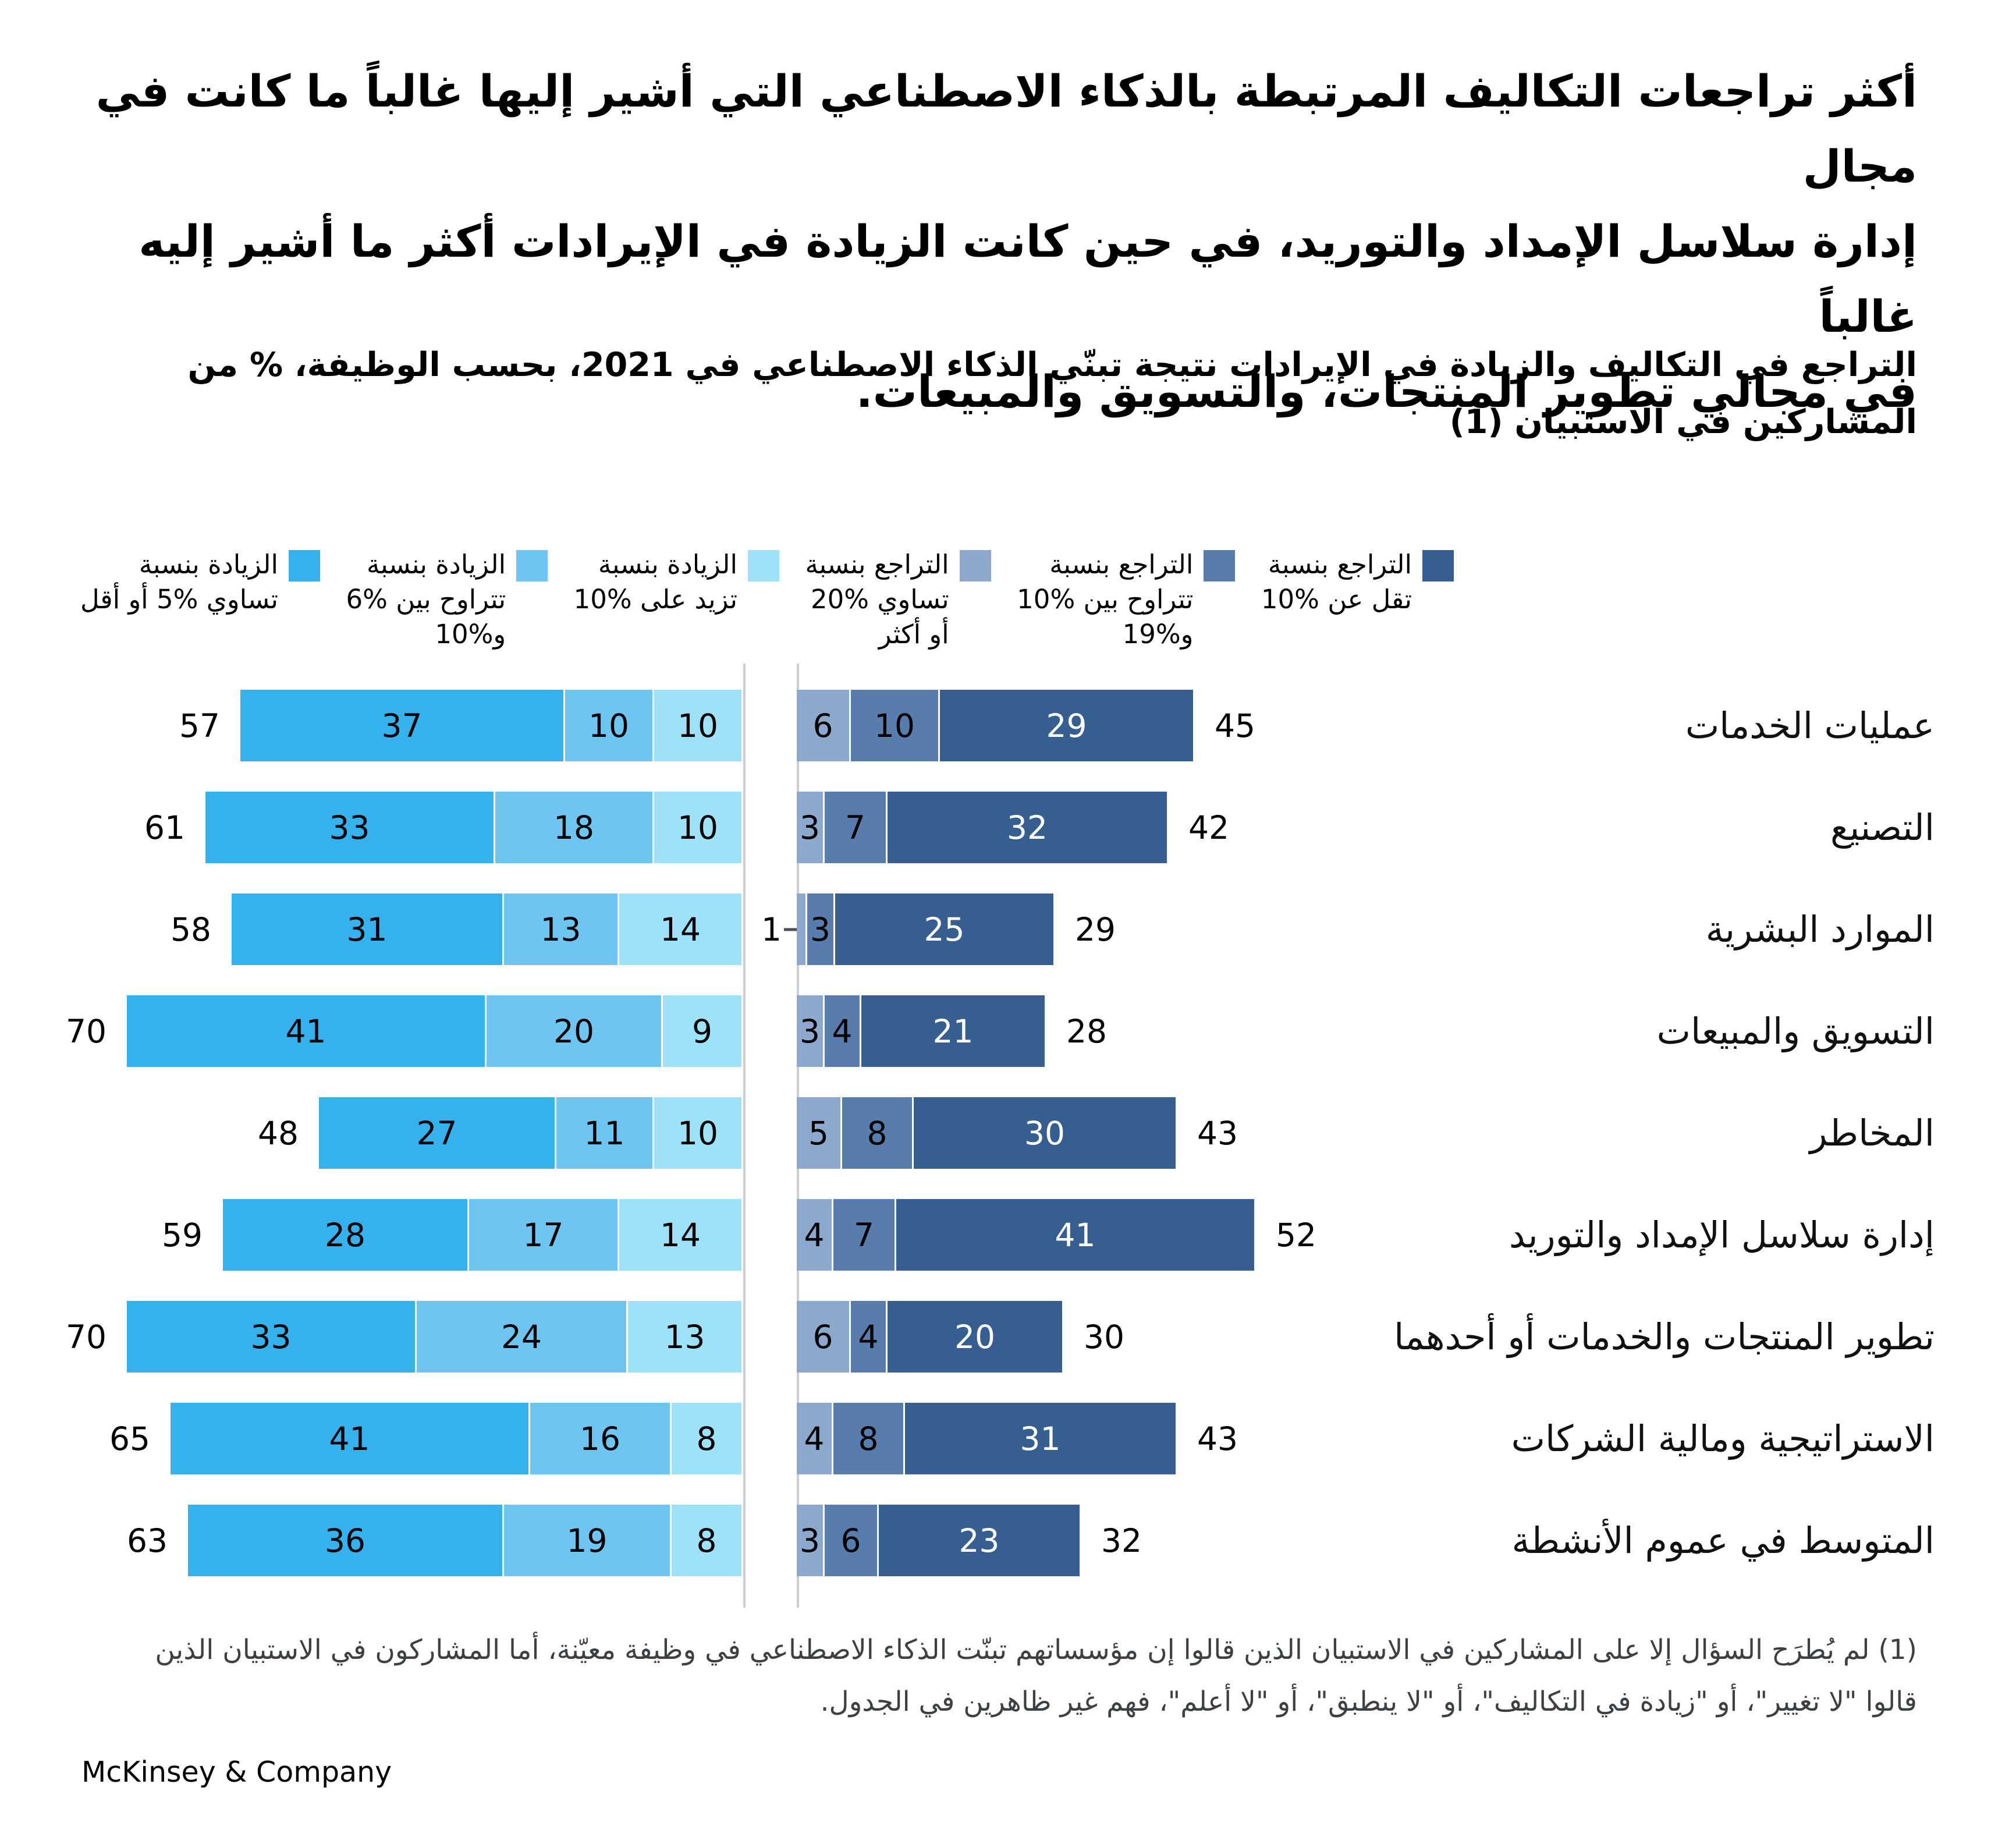  I want to click on increase-total-label: 63, so click(147, 1540).